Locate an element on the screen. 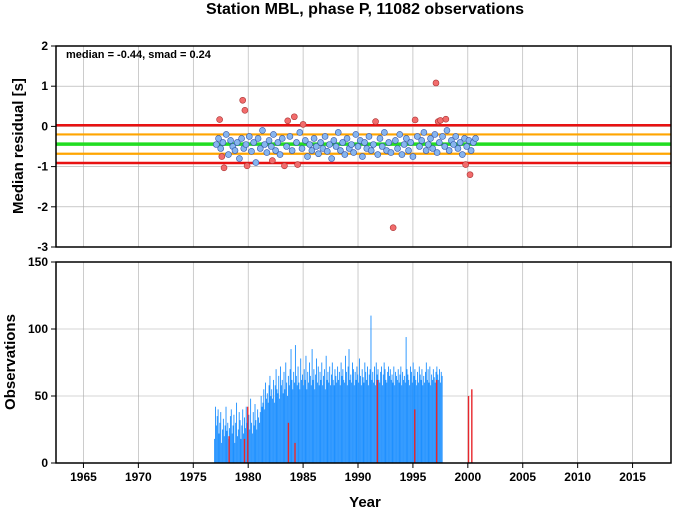 The height and width of the screenshot is (511, 677). observations-y-label: Observations is located at coordinates (10, 362).